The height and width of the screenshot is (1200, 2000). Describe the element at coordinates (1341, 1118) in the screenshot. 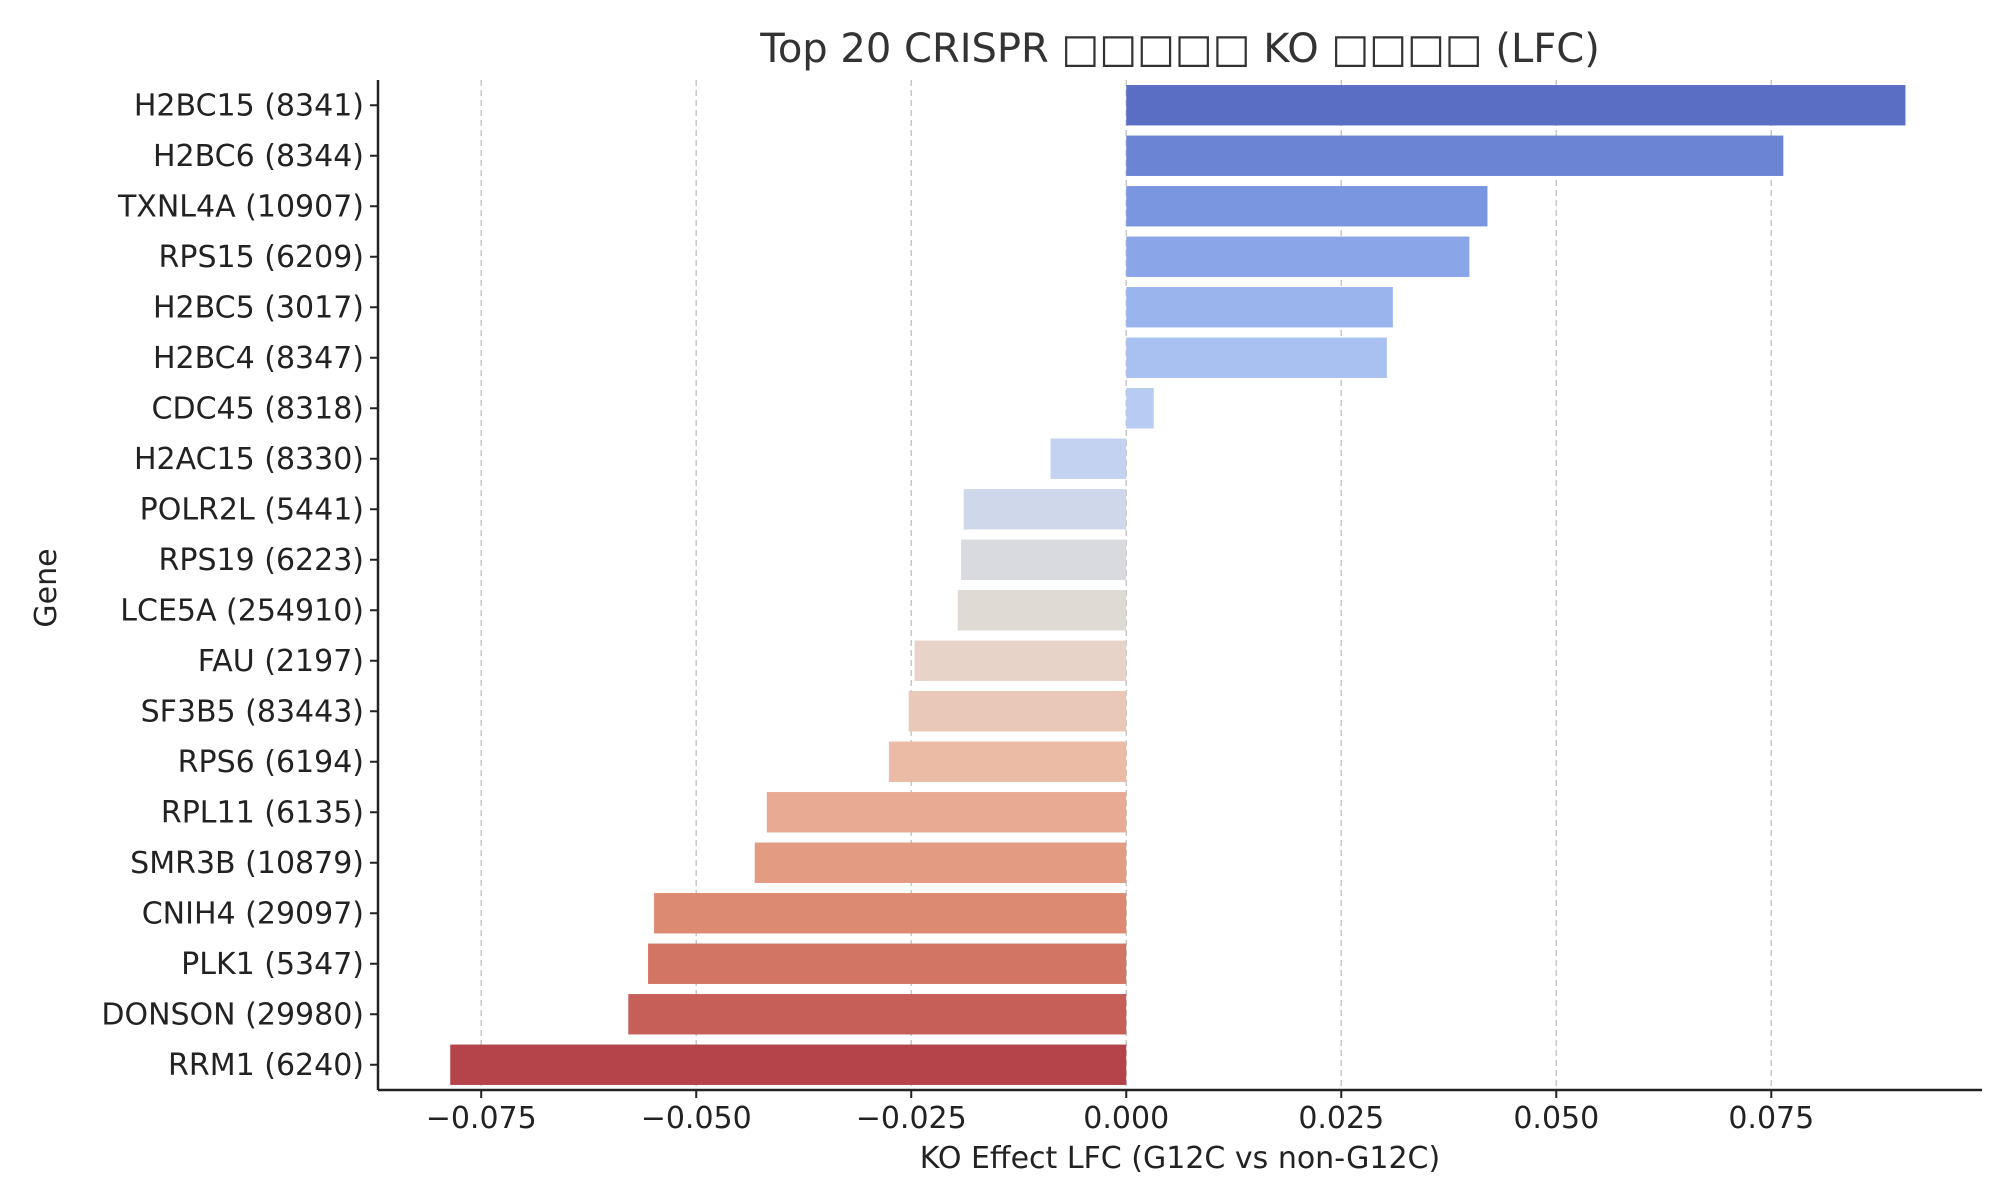

I see `x-tick-label-4: 0.025` at that location.